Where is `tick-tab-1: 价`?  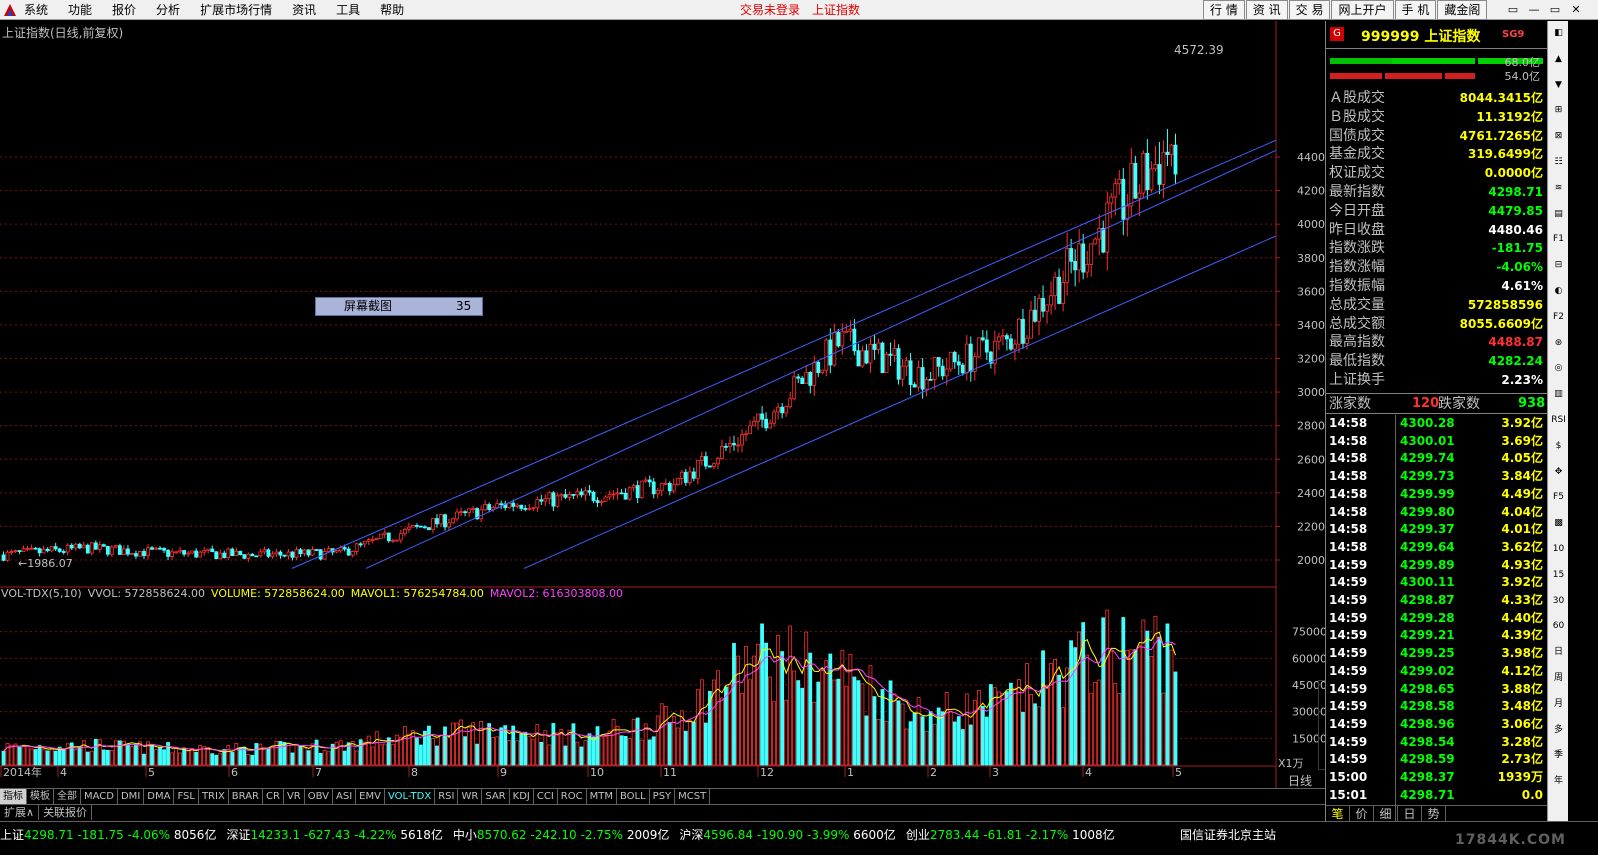
tick-tab-1: 价 is located at coordinates (1362, 814).